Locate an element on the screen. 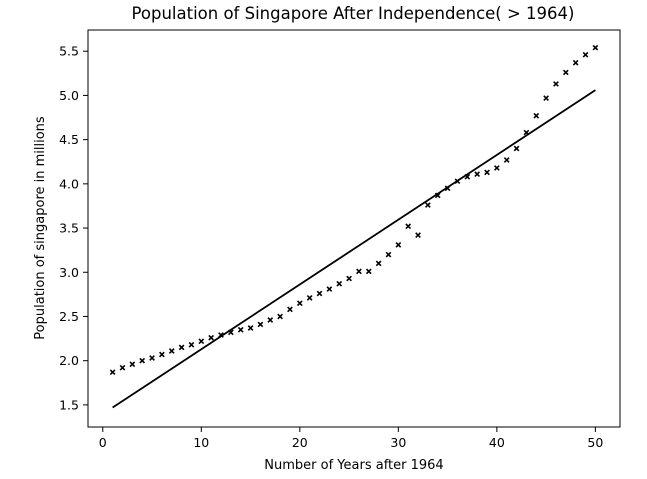 This screenshot has width=647, height=479. x-tick-label: 0 is located at coordinates (103, 442).